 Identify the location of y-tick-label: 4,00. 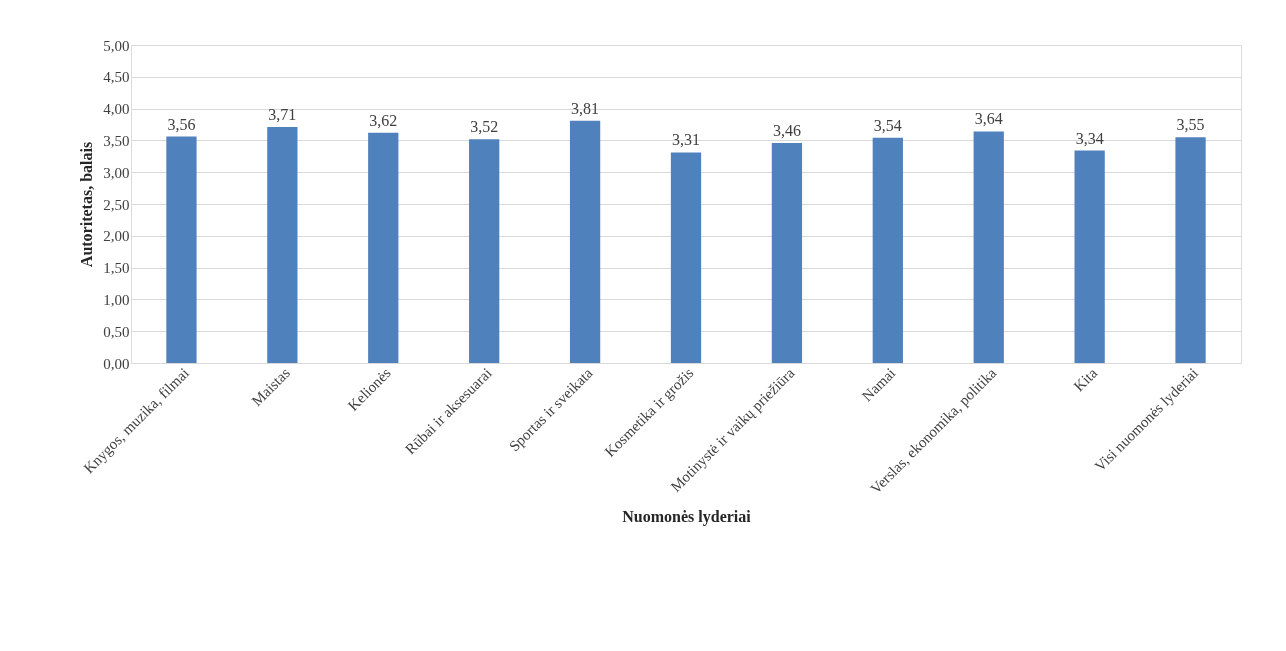
(116, 109).